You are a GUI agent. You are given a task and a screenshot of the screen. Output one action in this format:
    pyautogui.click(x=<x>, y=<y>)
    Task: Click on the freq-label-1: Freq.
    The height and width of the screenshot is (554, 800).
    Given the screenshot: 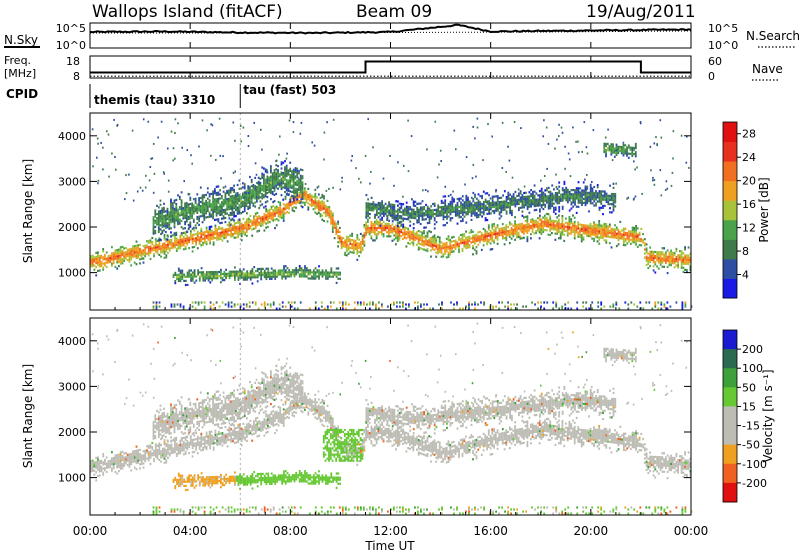 What is the action you would take?
    pyautogui.click(x=17, y=60)
    